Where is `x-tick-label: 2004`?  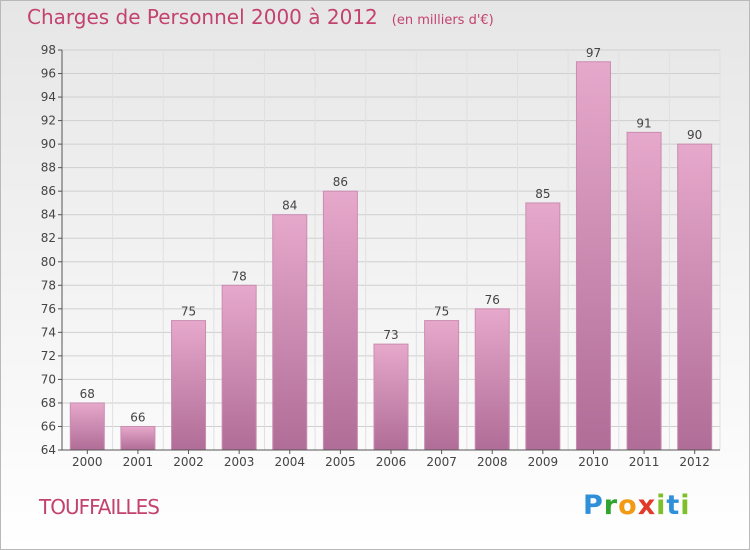
x-tick-label: 2004 is located at coordinates (289, 462).